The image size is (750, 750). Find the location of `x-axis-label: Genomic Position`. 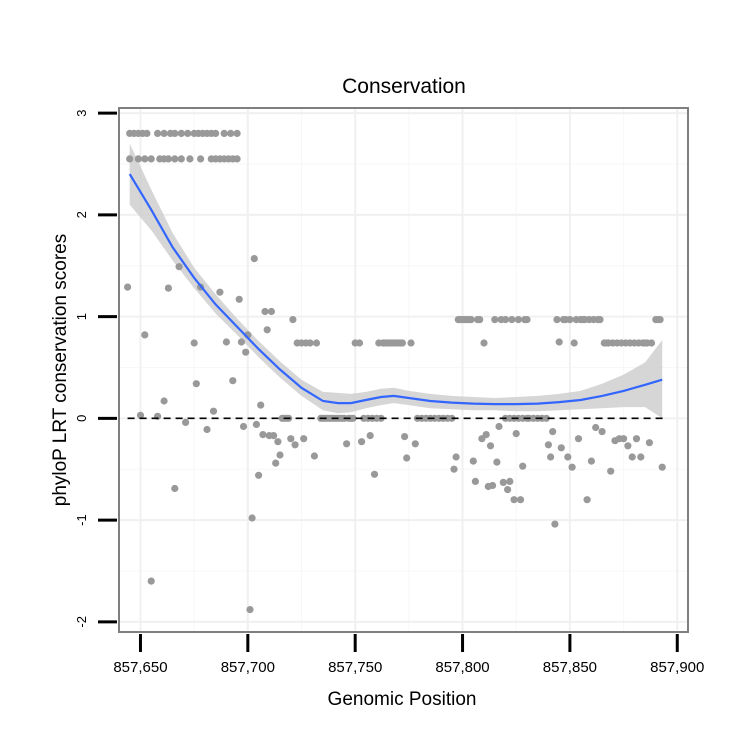

x-axis-label: Genomic Position is located at coordinates (402, 699).